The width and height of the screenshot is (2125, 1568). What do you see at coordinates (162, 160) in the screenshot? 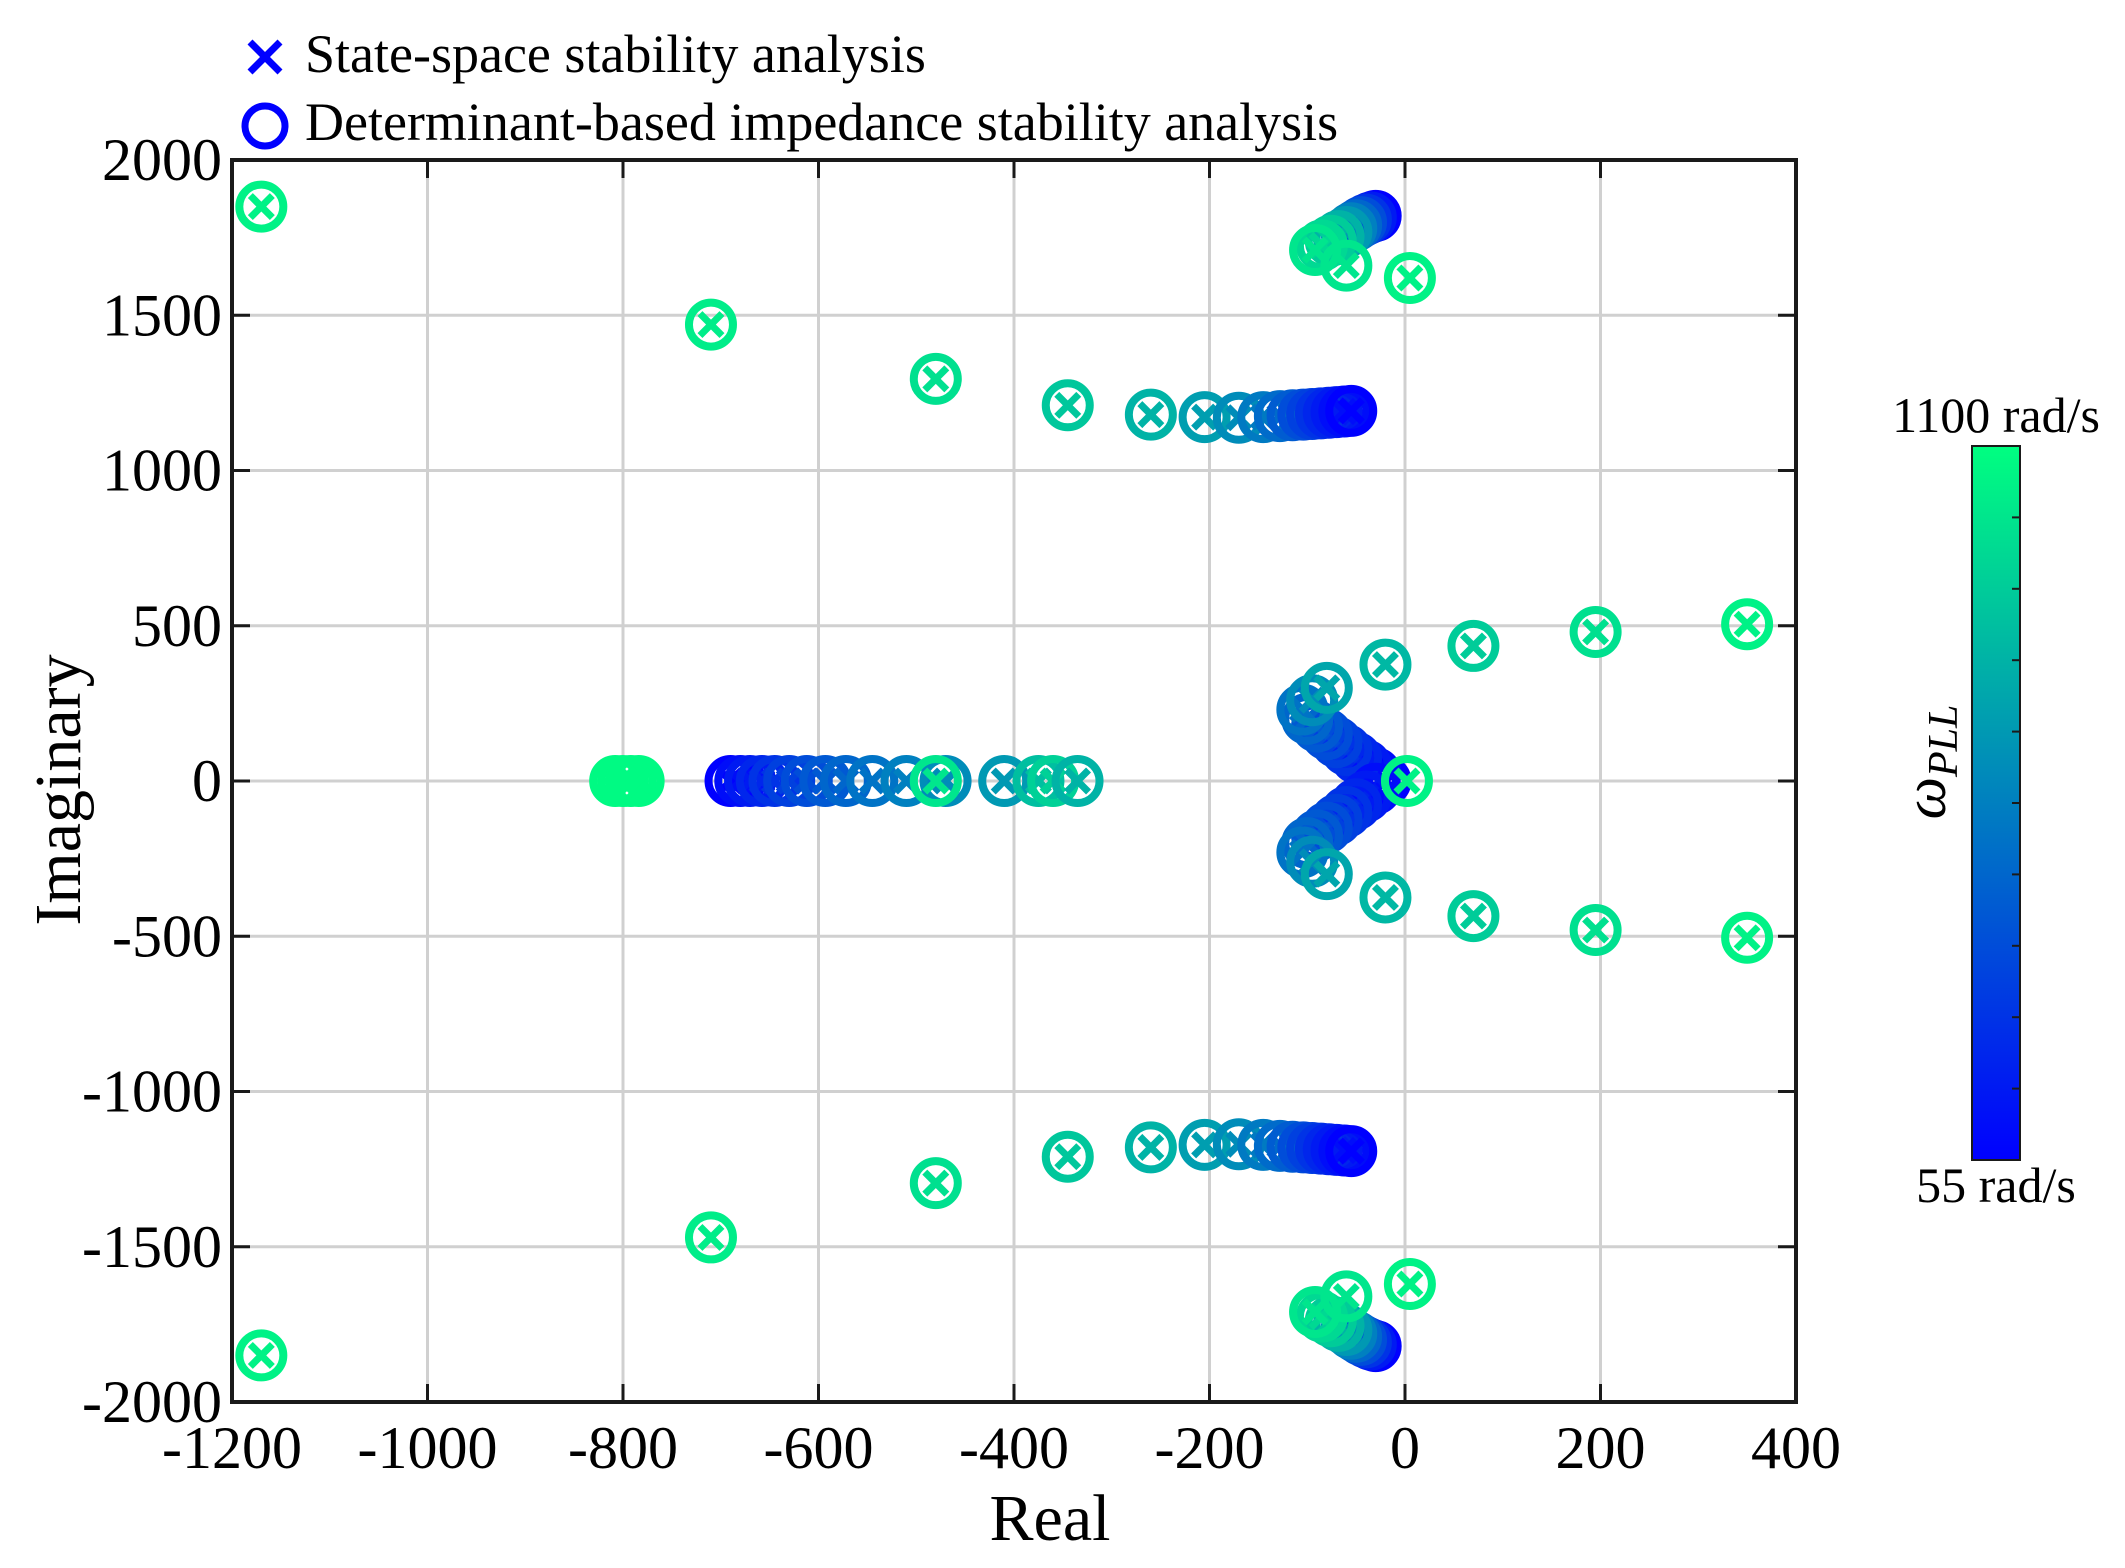
I see `y-tick-label: 2000` at bounding box center [162, 160].